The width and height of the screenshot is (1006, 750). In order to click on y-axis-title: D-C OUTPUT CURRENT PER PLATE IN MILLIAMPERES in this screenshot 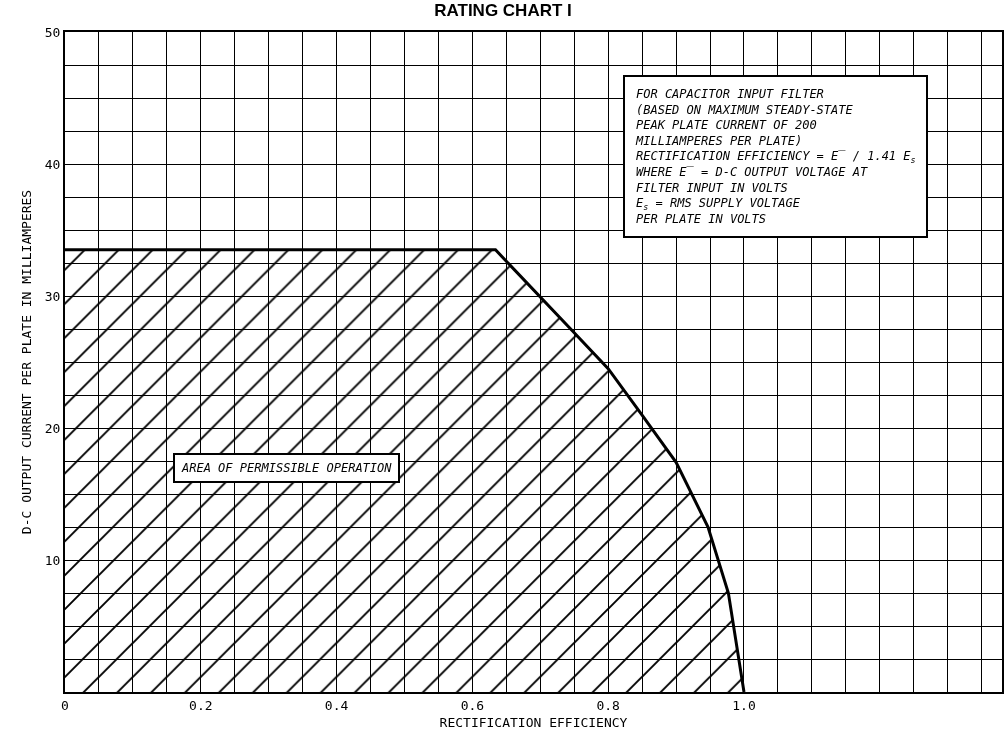, I will do `click(27, 362)`.